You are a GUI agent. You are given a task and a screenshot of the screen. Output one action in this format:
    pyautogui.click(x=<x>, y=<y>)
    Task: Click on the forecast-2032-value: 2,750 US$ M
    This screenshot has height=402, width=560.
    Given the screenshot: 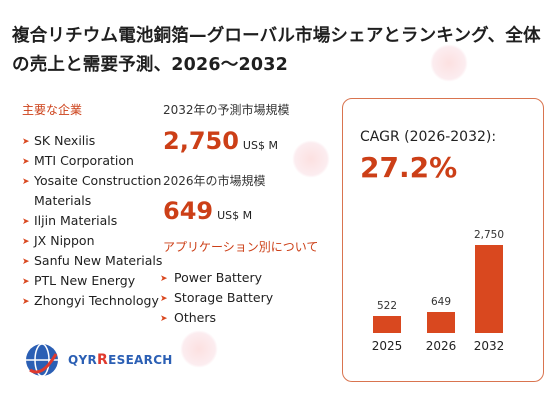 What is the action you would take?
    pyautogui.click(x=220, y=141)
    